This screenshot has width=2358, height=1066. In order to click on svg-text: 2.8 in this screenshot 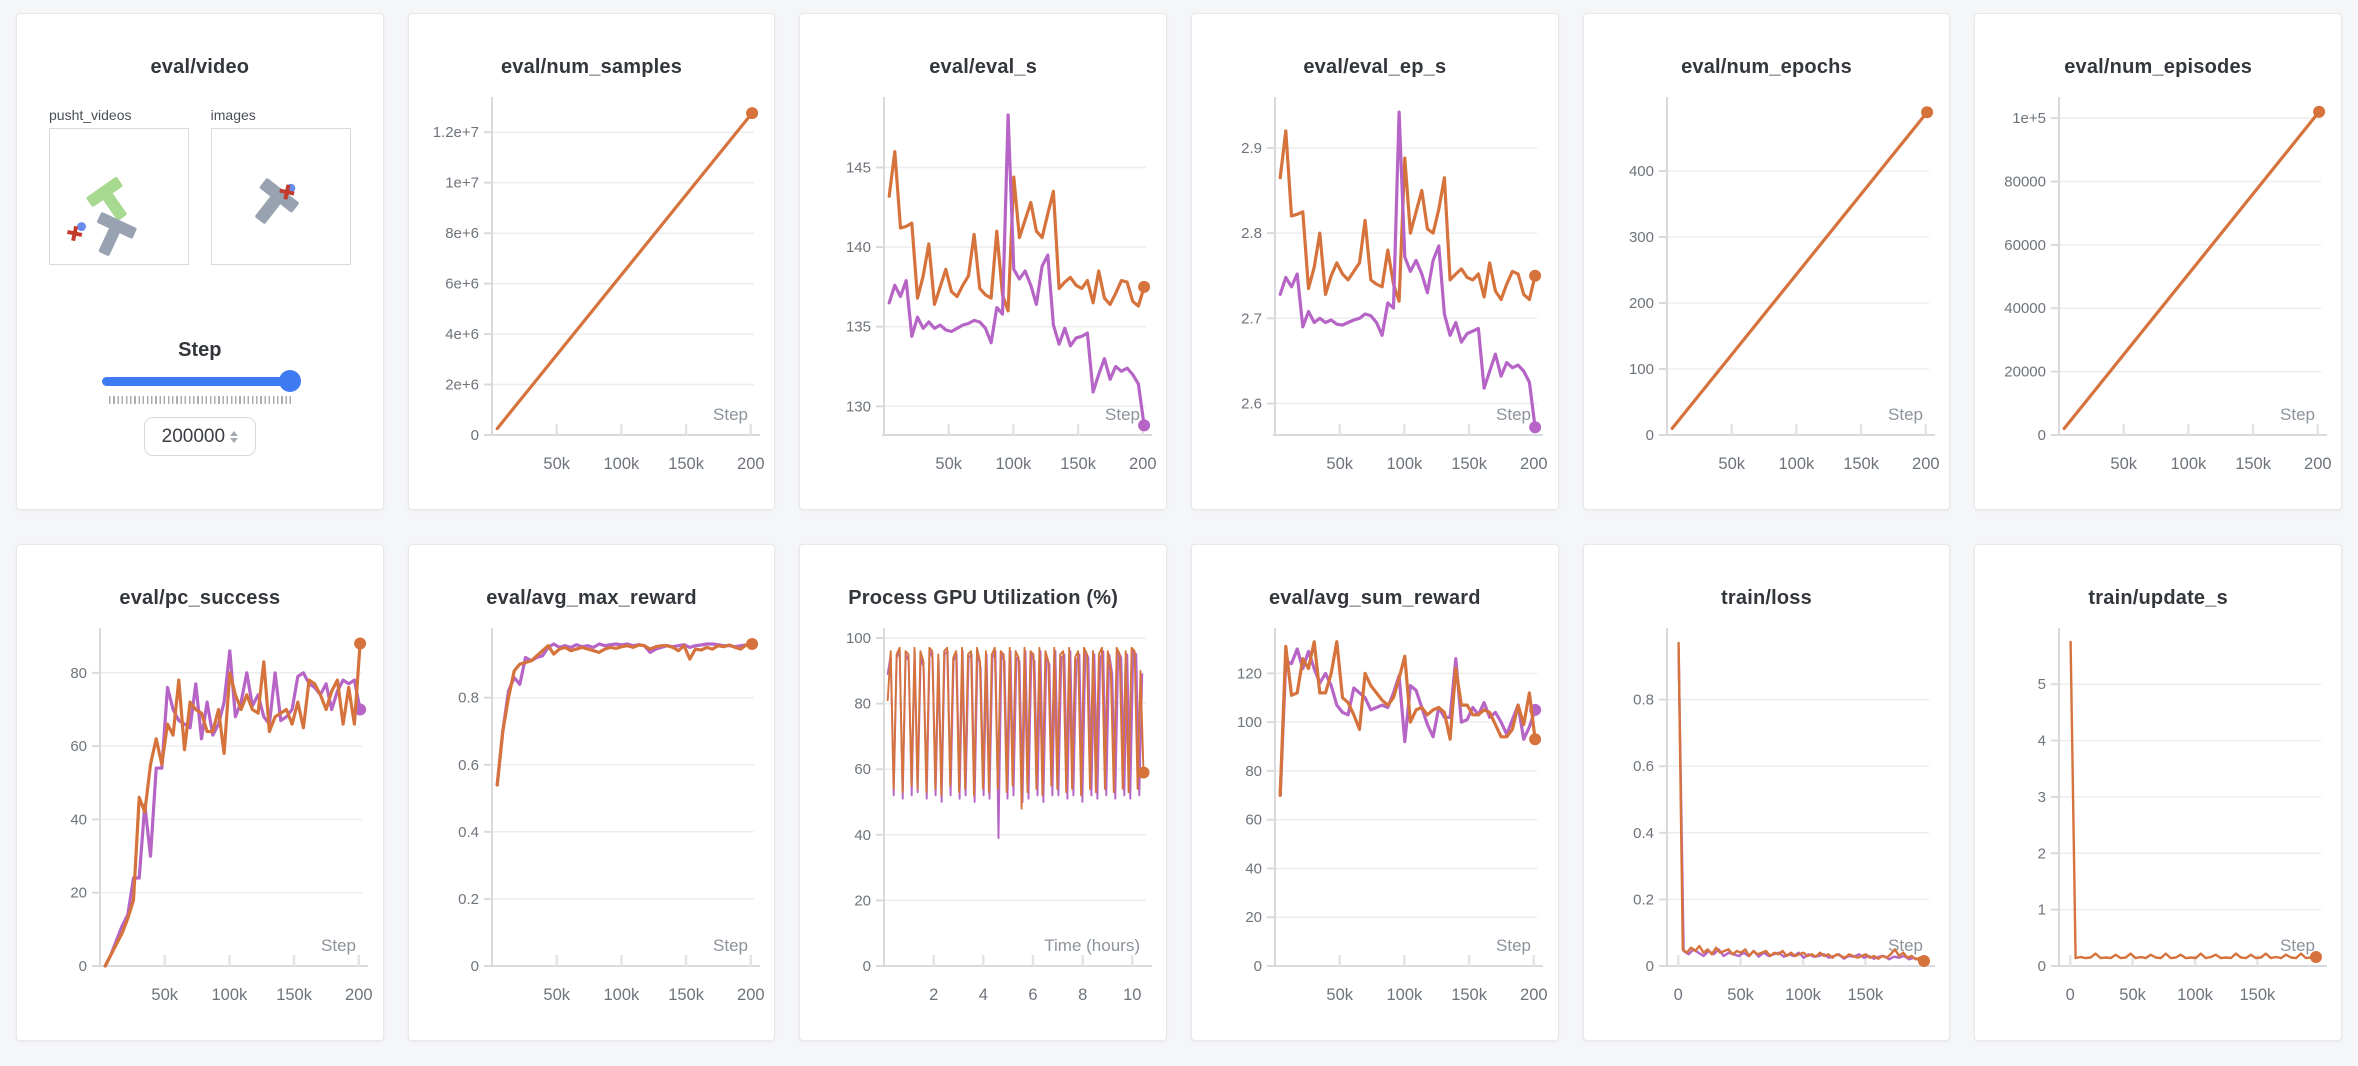, I will do `click(1251, 233)`.